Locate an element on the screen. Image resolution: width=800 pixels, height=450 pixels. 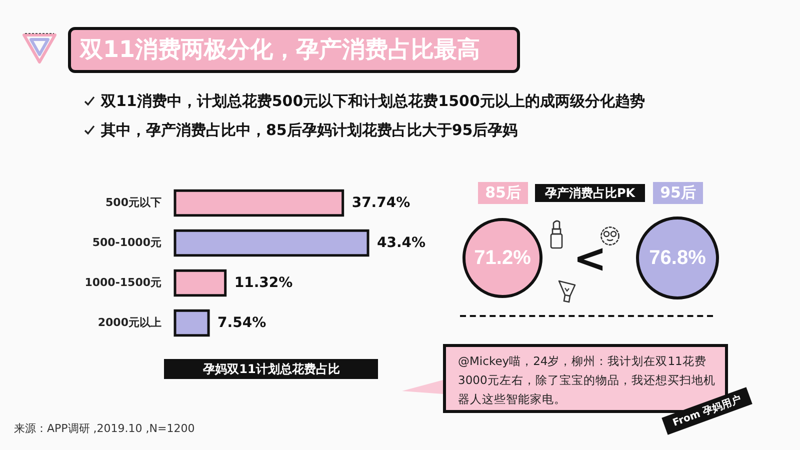
category-label: 95后 is located at coordinates (678, 193).